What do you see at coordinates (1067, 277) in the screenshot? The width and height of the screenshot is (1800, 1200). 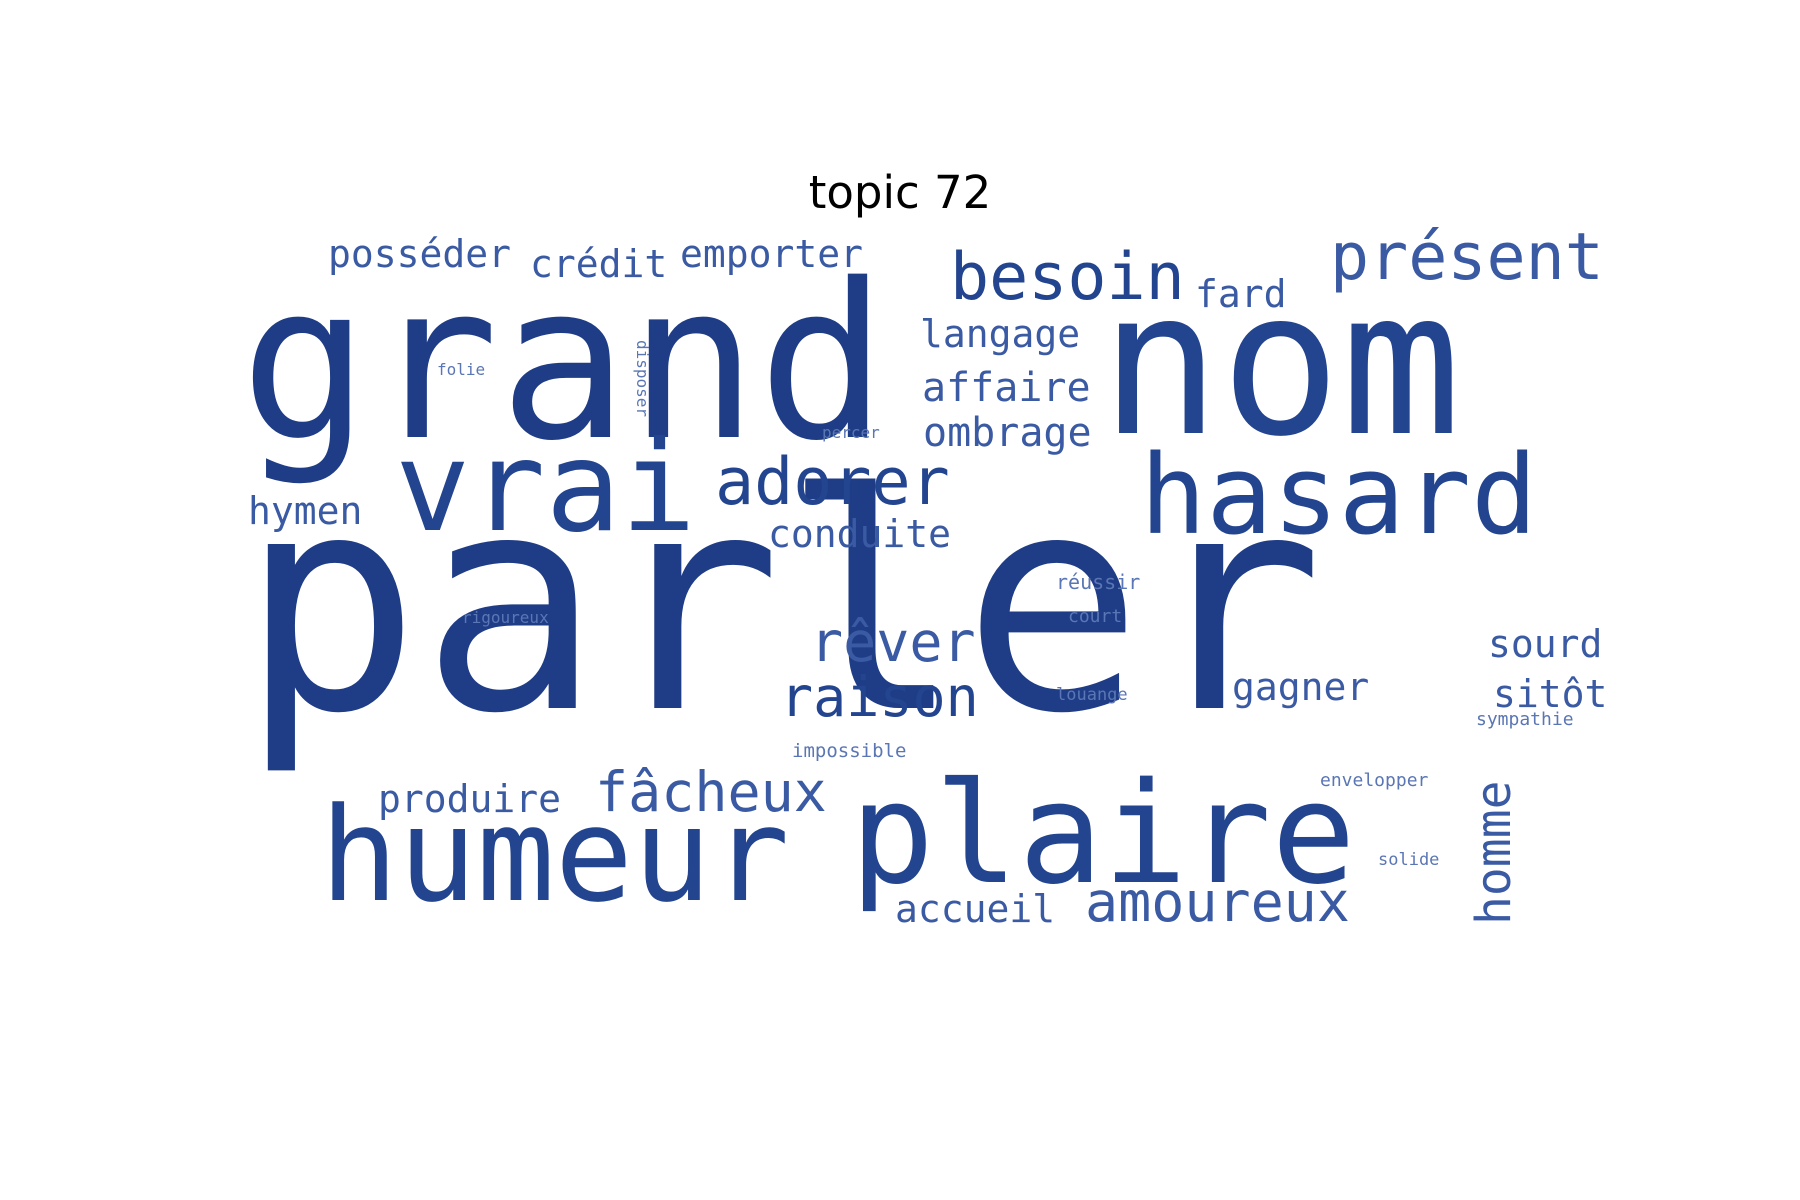 I see `word-besoin: besoin` at bounding box center [1067, 277].